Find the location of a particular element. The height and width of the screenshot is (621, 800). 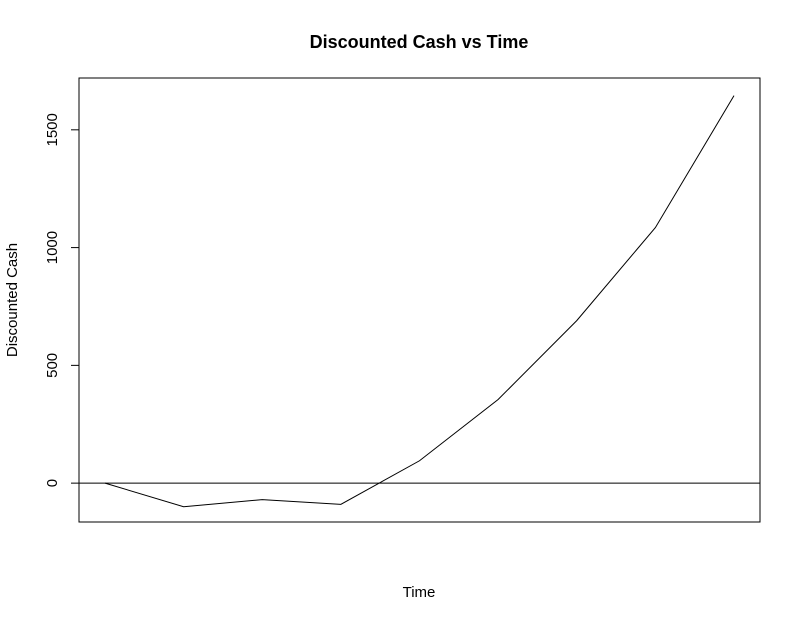

y-axis-label: Discounted Cash is located at coordinates (12, 300).